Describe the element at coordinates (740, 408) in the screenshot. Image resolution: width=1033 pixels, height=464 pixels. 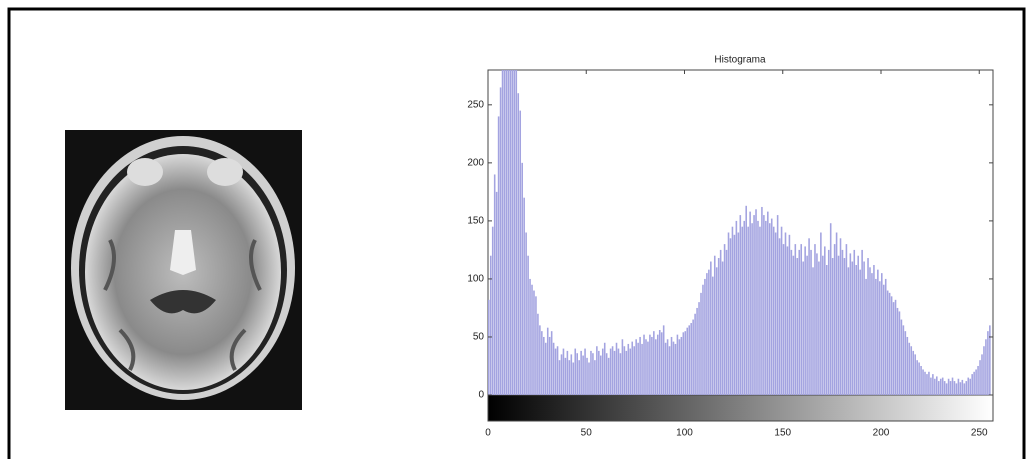
I see `colorbar` at that location.